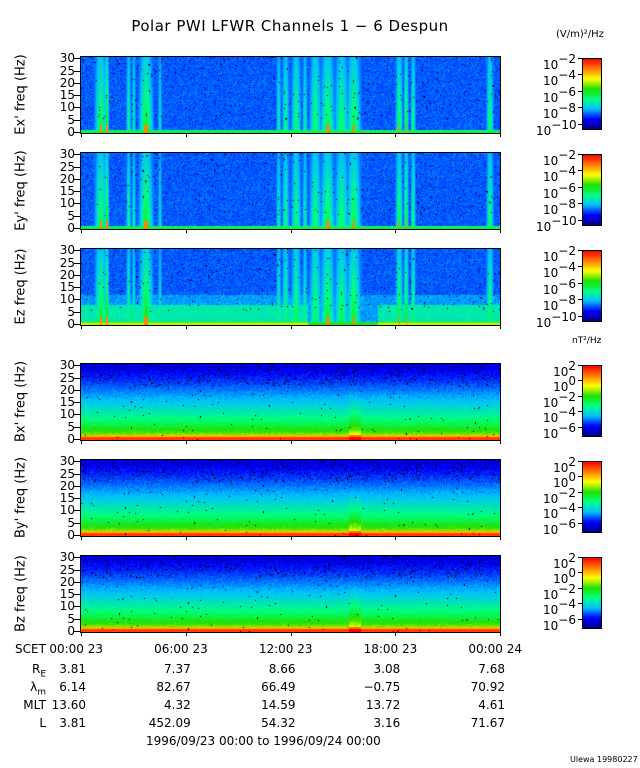 This screenshot has height=768, width=640. Describe the element at coordinates (556, 465) in the screenshot. I see `colorbar-tick-label: 102` at that location.